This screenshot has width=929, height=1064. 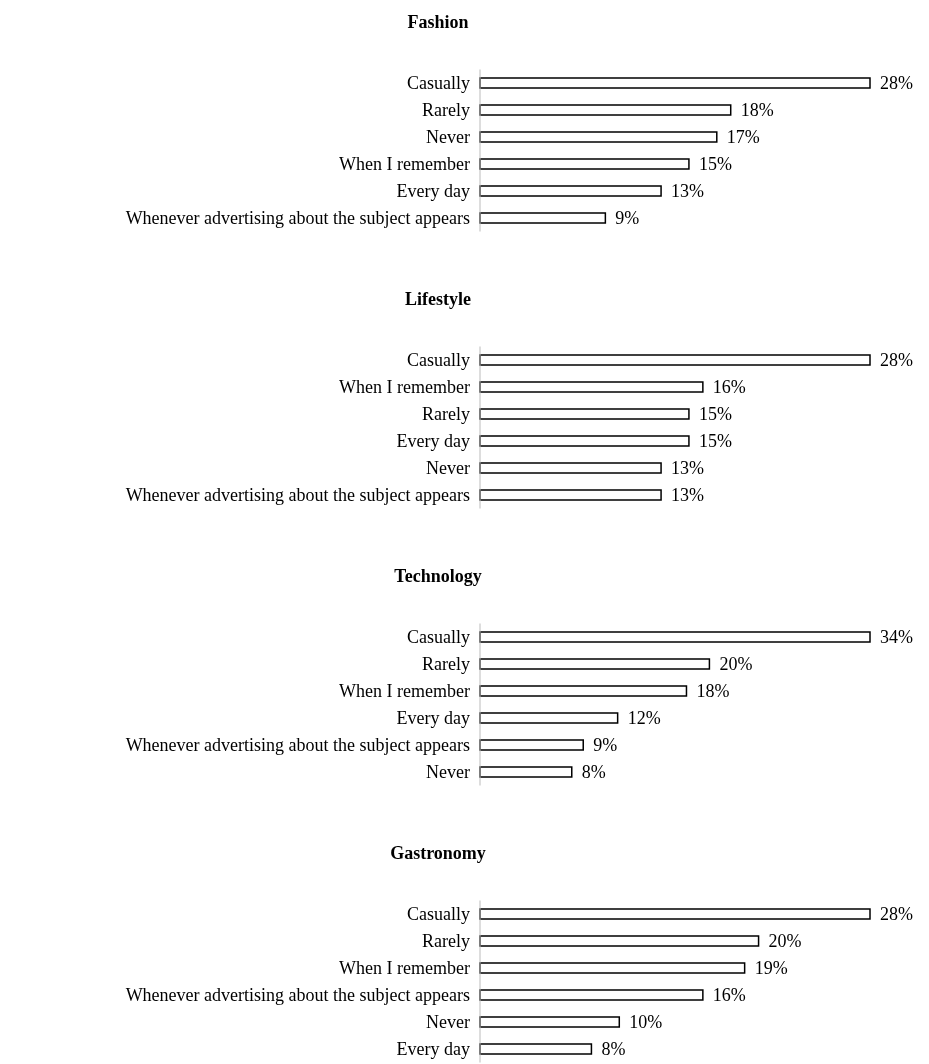 What do you see at coordinates (438, 22) in the screenshot?
I see `chart-title: Fashion` at bounding box center [438, 22].